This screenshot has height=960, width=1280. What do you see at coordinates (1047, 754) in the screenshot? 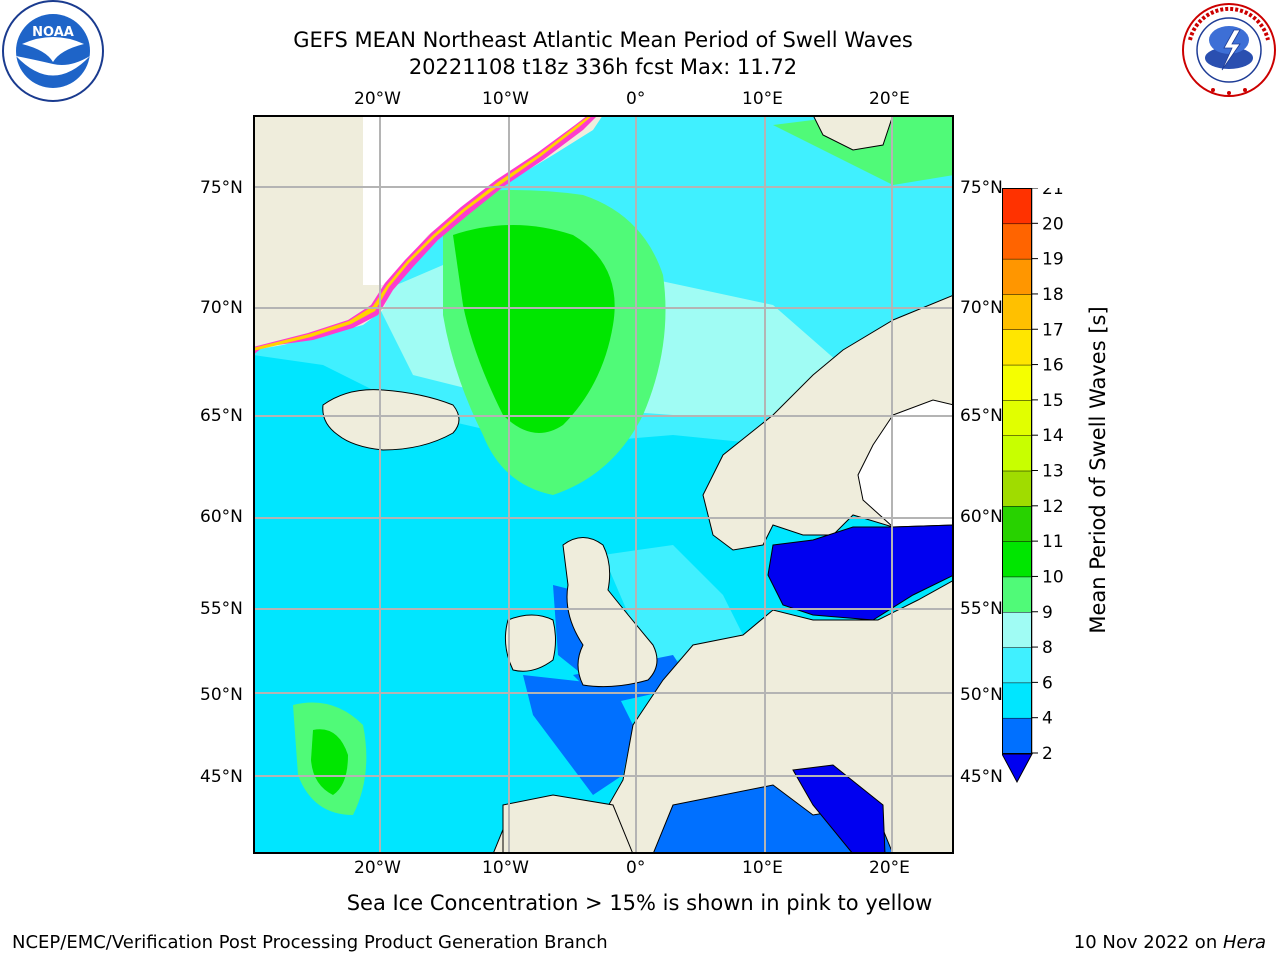
I see `colorbar-tick-label: 2` at bounding box center [1047, 754].